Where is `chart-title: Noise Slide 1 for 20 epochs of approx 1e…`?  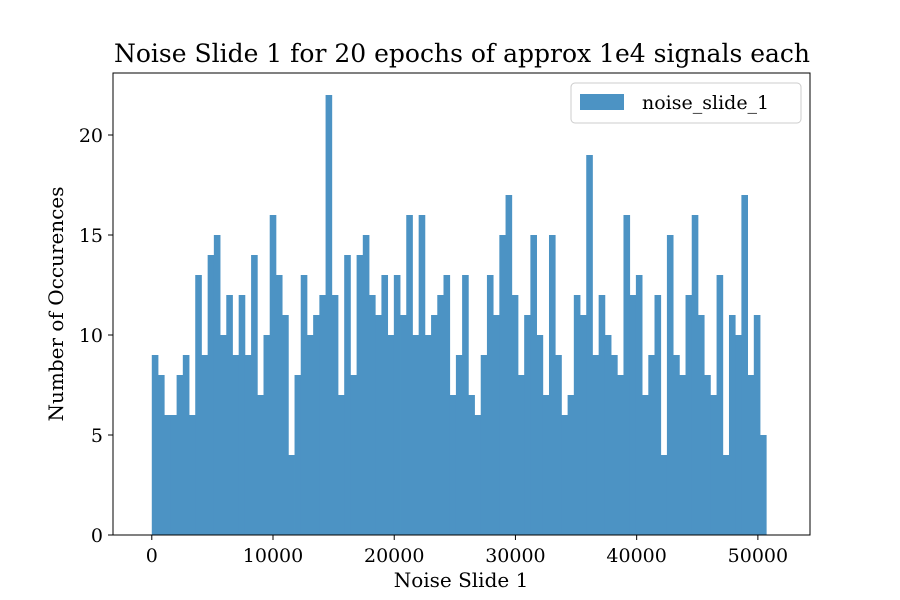
chart-title: Noise Slide 1 for 20 epochs of approx 1e… is located at coordinates (462, 53).